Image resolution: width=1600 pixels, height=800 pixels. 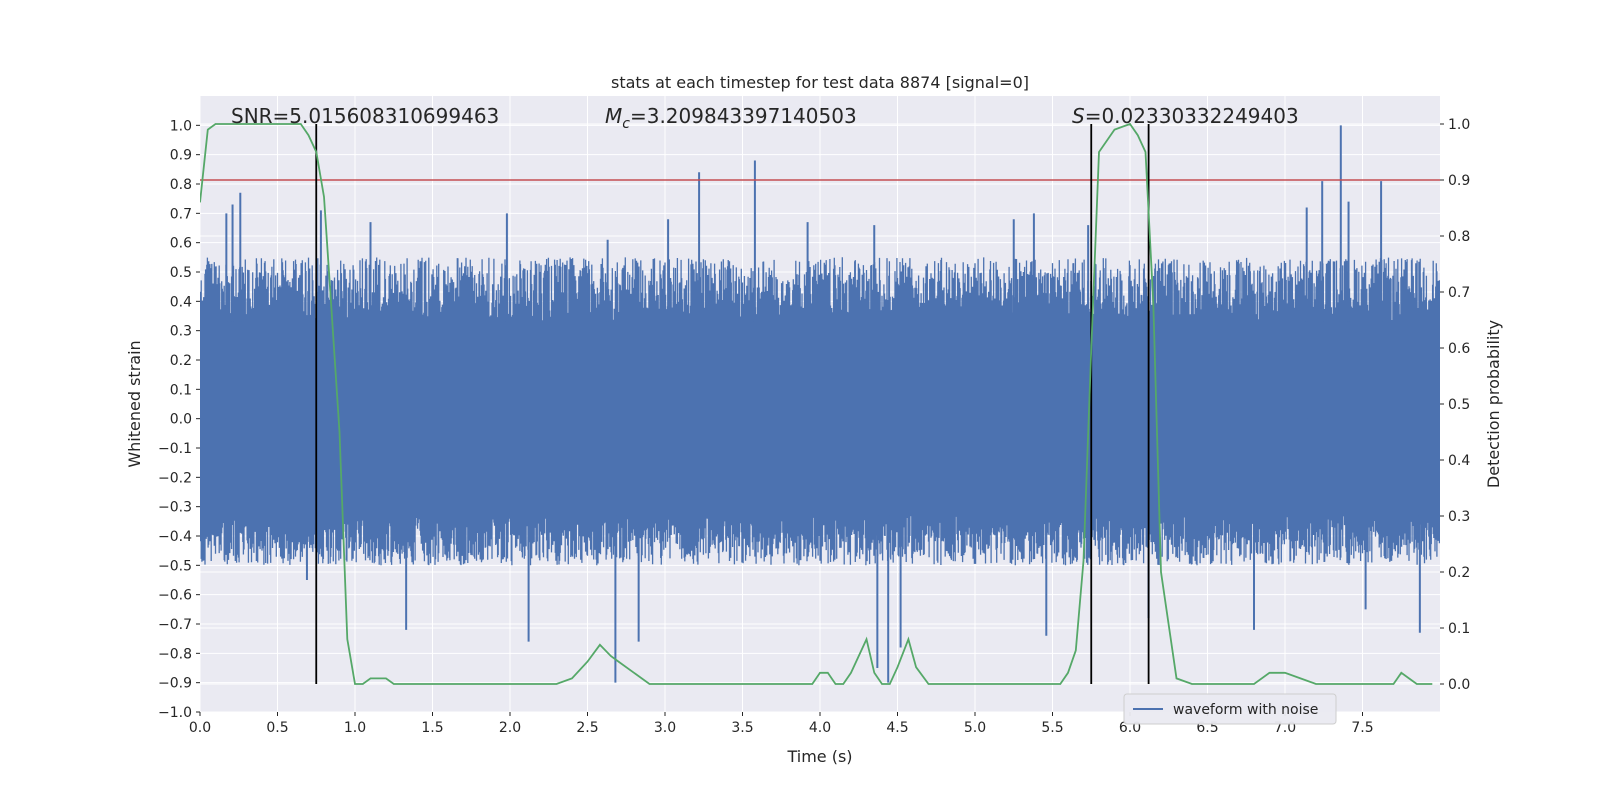 I want to click on y-tick-label-left: 0.0, so click(x=181, y=420).